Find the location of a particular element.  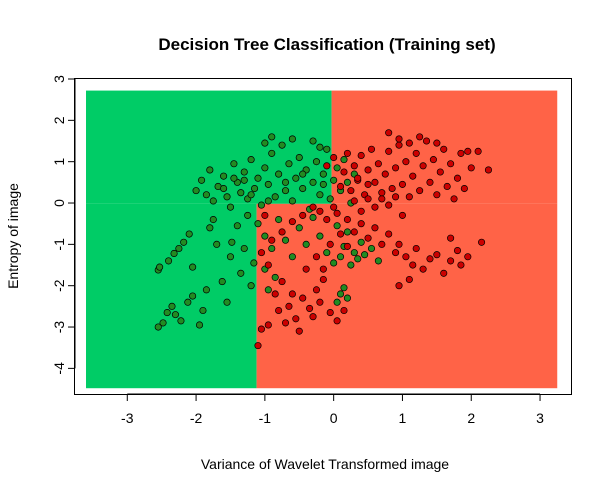

x-tick-label: 0 is located at coordinates (334, 418).